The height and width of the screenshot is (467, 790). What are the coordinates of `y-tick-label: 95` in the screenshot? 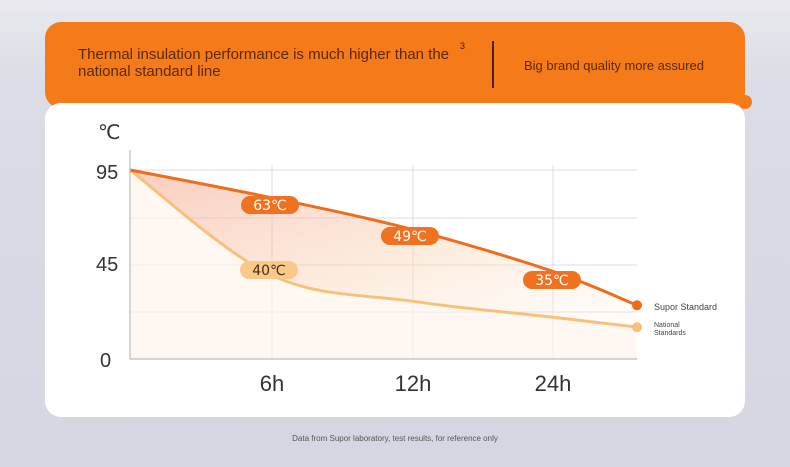 It's located at (107, 173).